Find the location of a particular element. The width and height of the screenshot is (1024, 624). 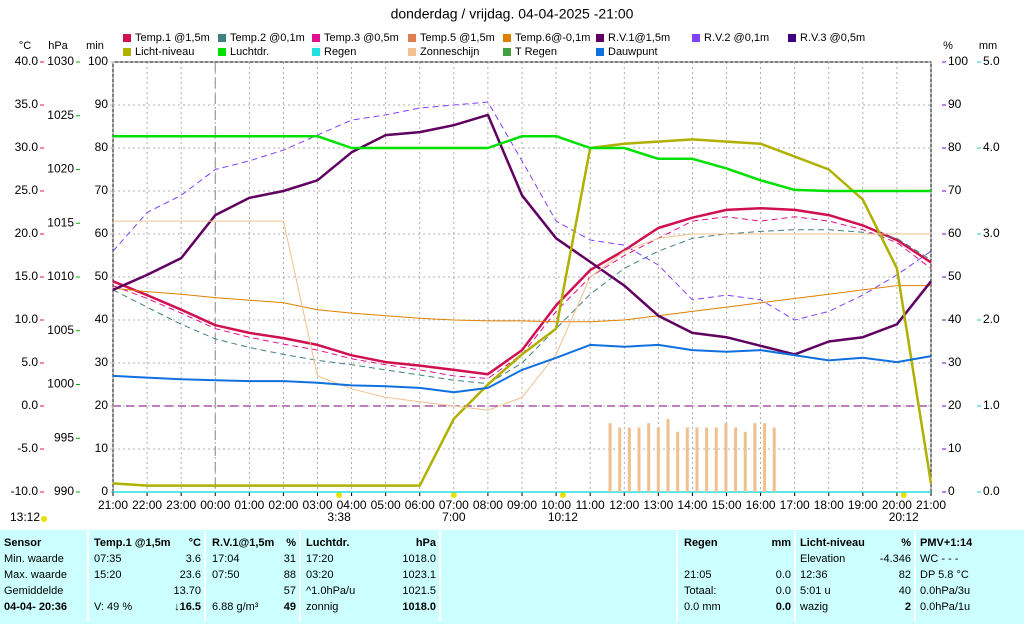

panel-cell: 04-04- 20:36 is located at coordinates (35, 607).